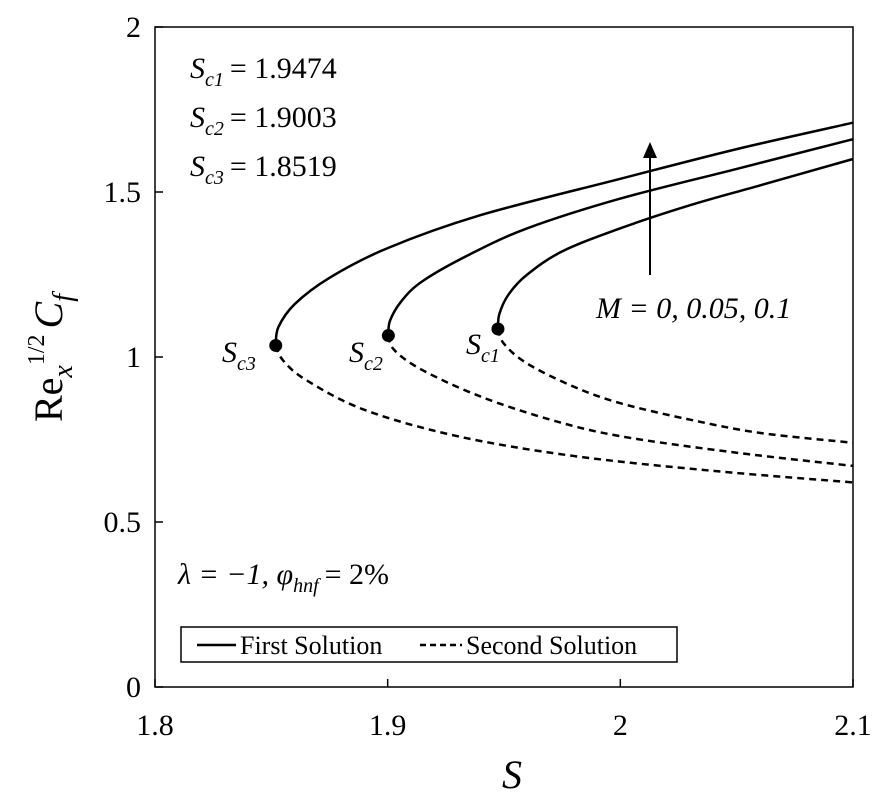  I want to click on x-tick-label: 2.1, so click(853, 725).